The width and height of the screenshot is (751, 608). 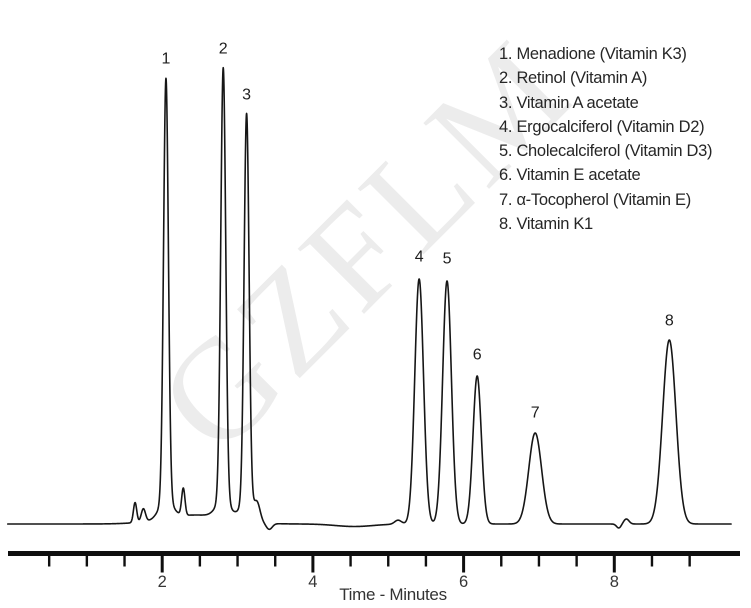 I want to click on legend-item: 4. Ergocalciferol (Vitamin D2), so click(x=602, y=126).